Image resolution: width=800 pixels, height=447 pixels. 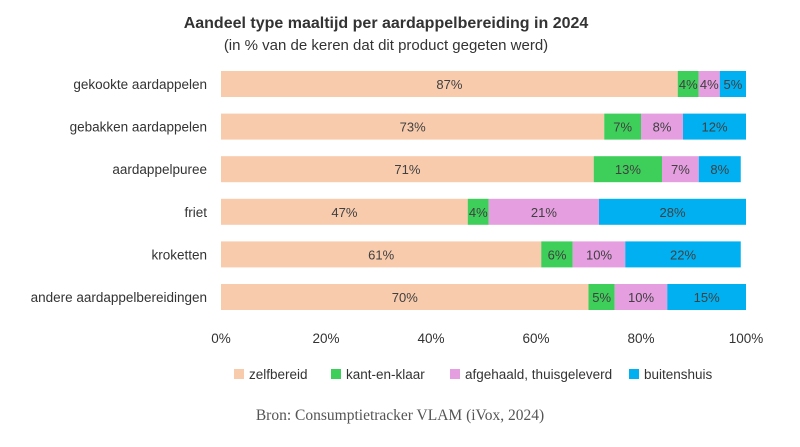 I want to click on legend-label: afgehaald, thuisgeleverd, so click(x=538, y=374).